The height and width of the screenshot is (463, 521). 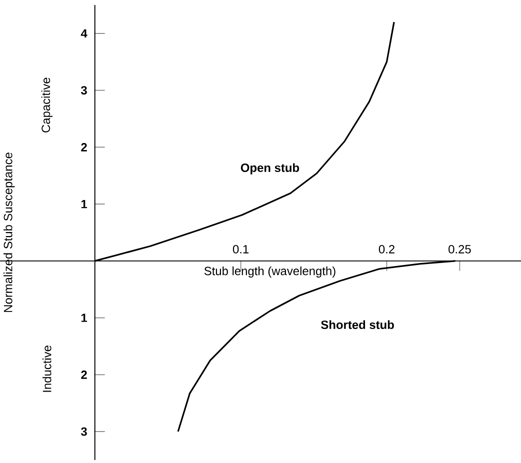 I want to click on x-tick-label: 0.25, so click(x=459, y=249).